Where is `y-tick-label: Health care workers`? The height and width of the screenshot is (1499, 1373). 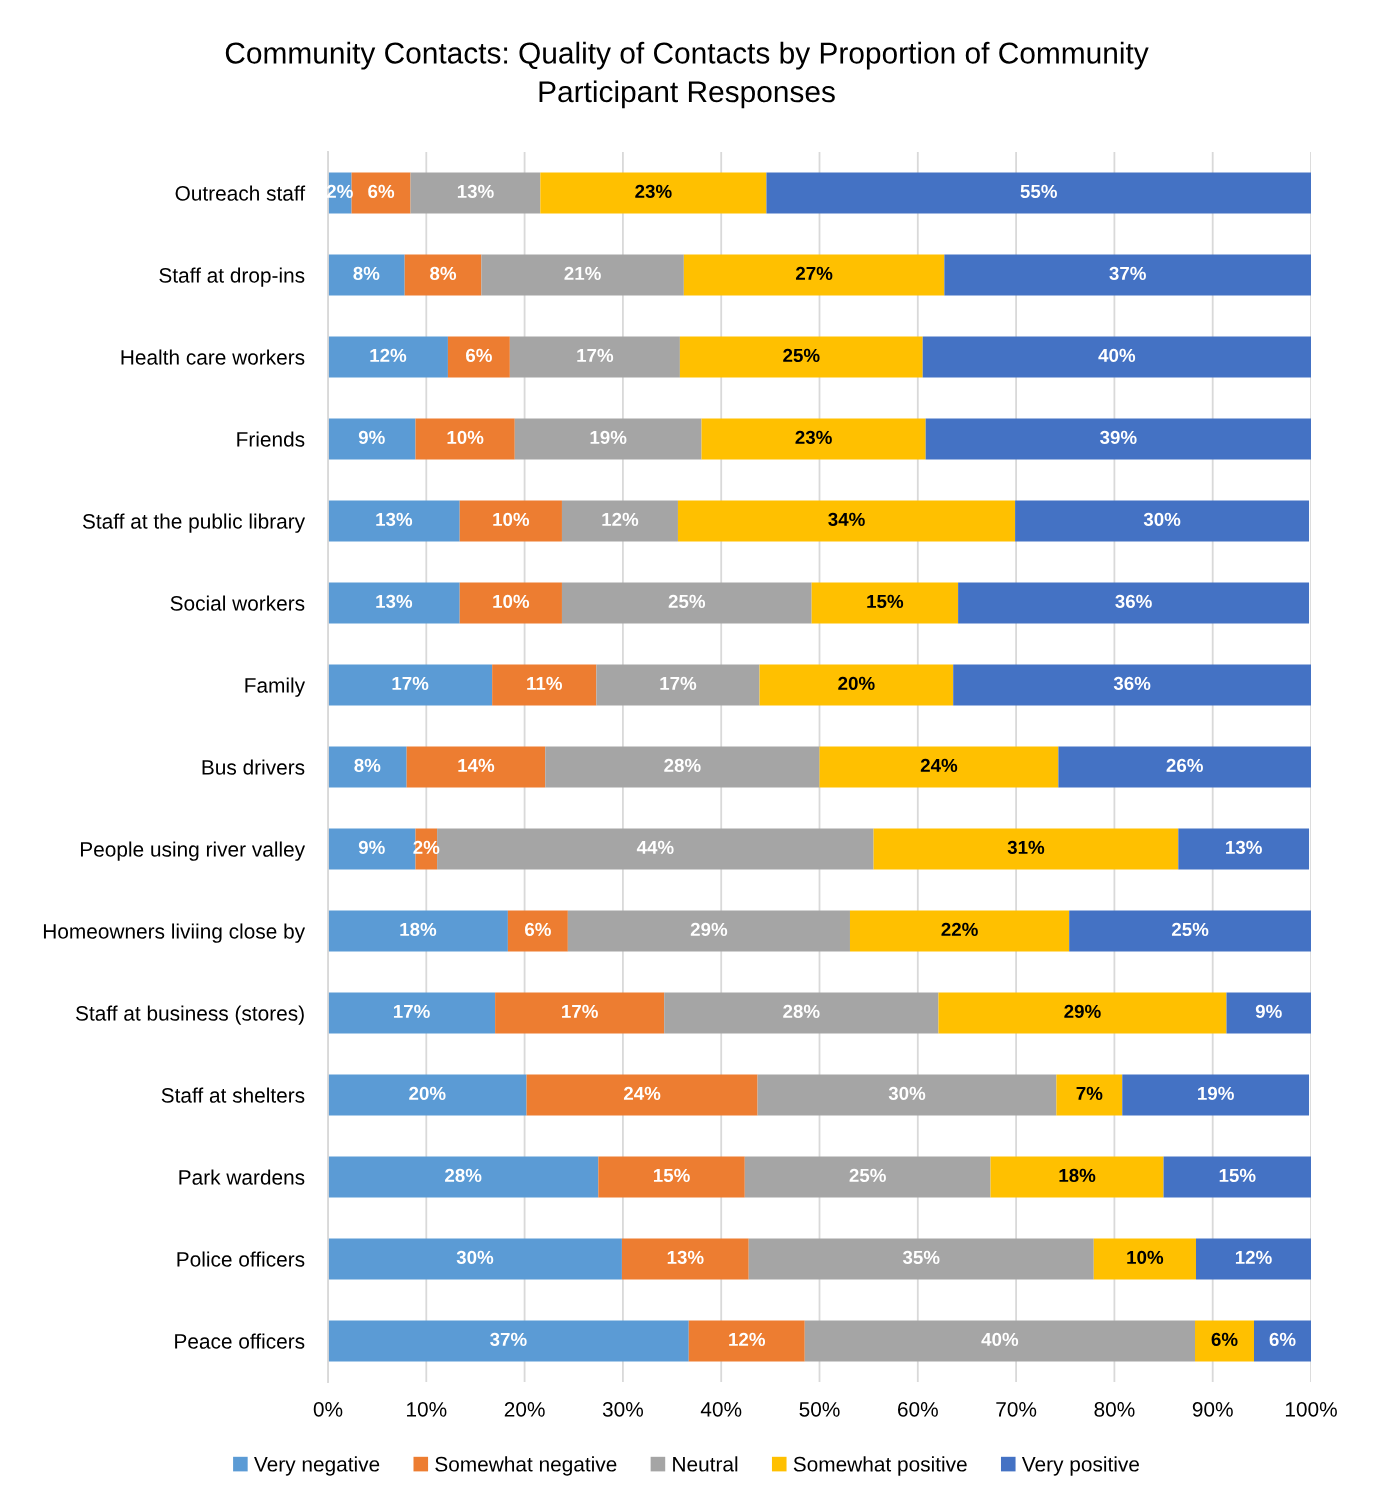 y-tick-label: Health care workers is located at coordinates (213, 357).